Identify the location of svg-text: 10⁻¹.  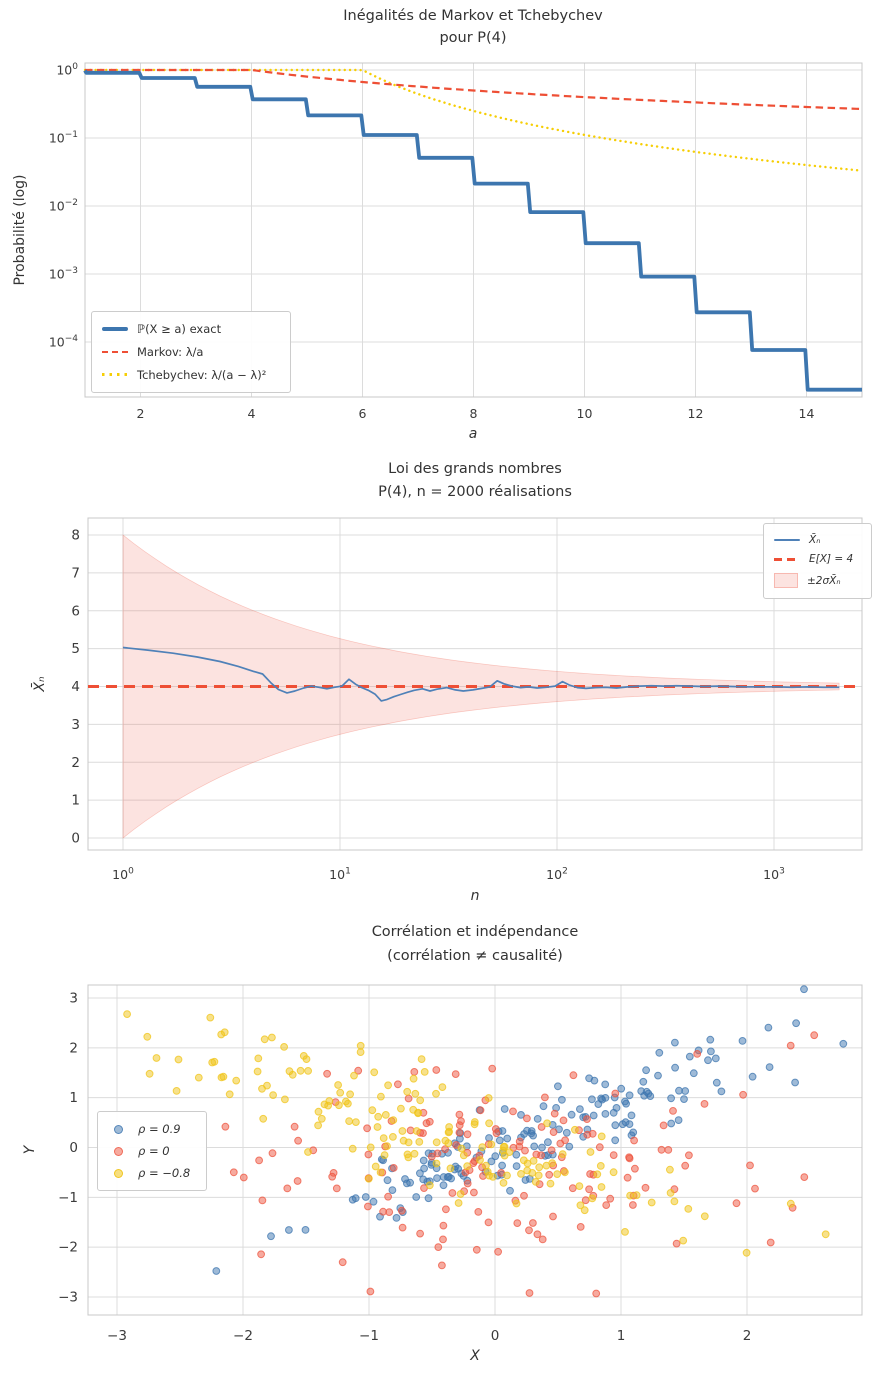
(63, 138).